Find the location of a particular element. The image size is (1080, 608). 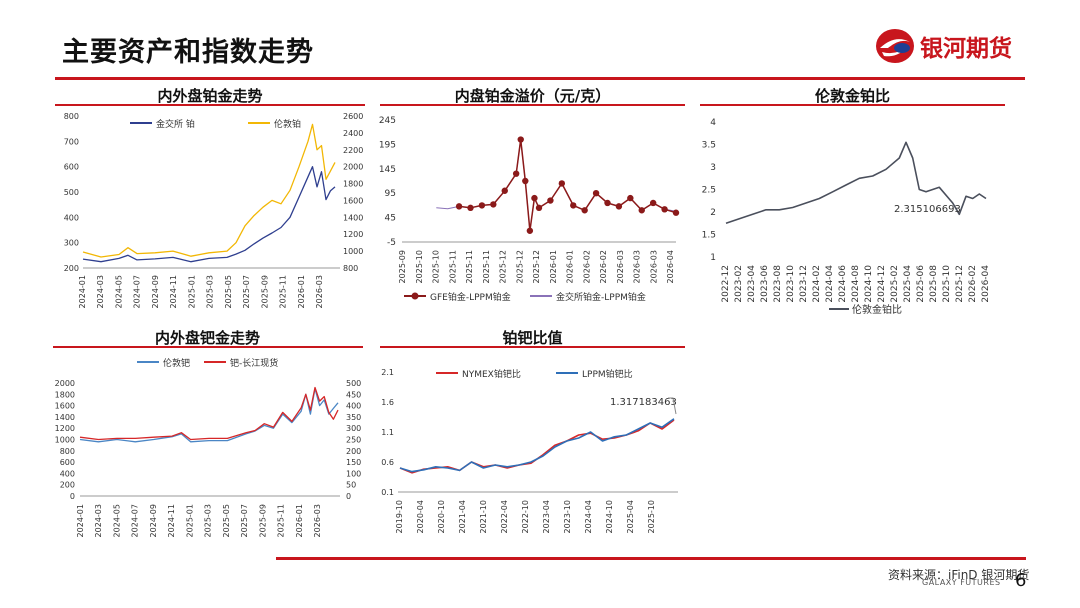

chart4-left-tick: 800 is located at coordinates (67, 451).